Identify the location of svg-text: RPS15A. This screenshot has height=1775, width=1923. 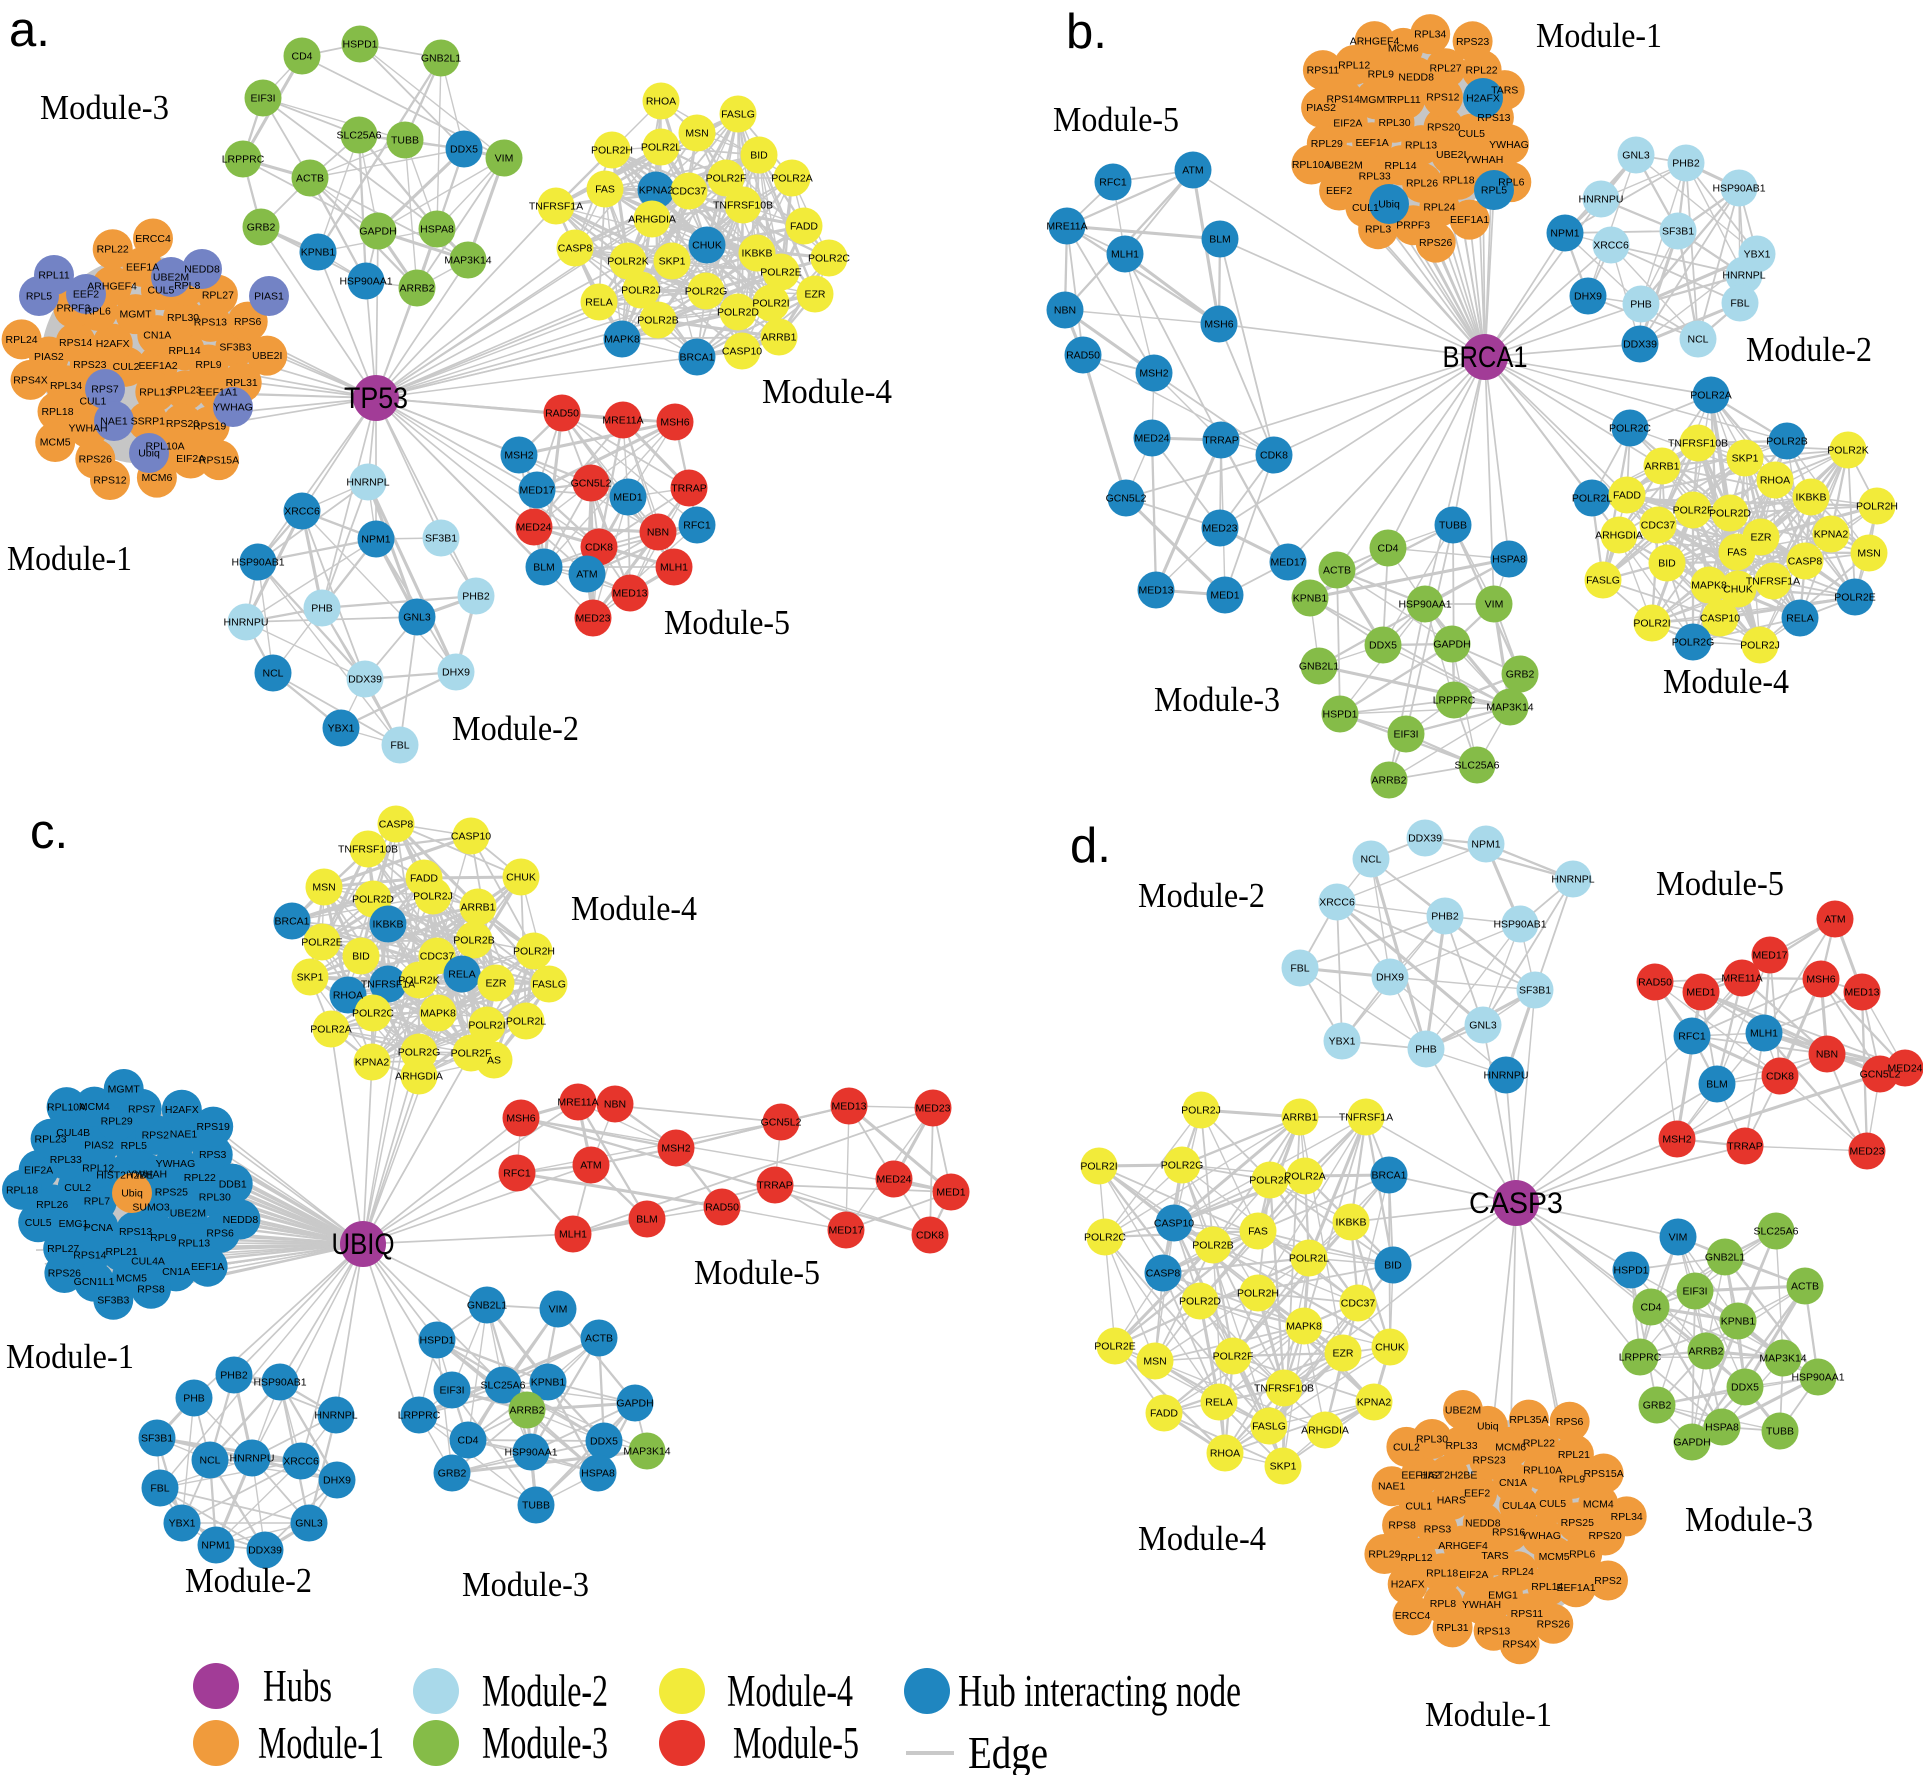
(219, 461).